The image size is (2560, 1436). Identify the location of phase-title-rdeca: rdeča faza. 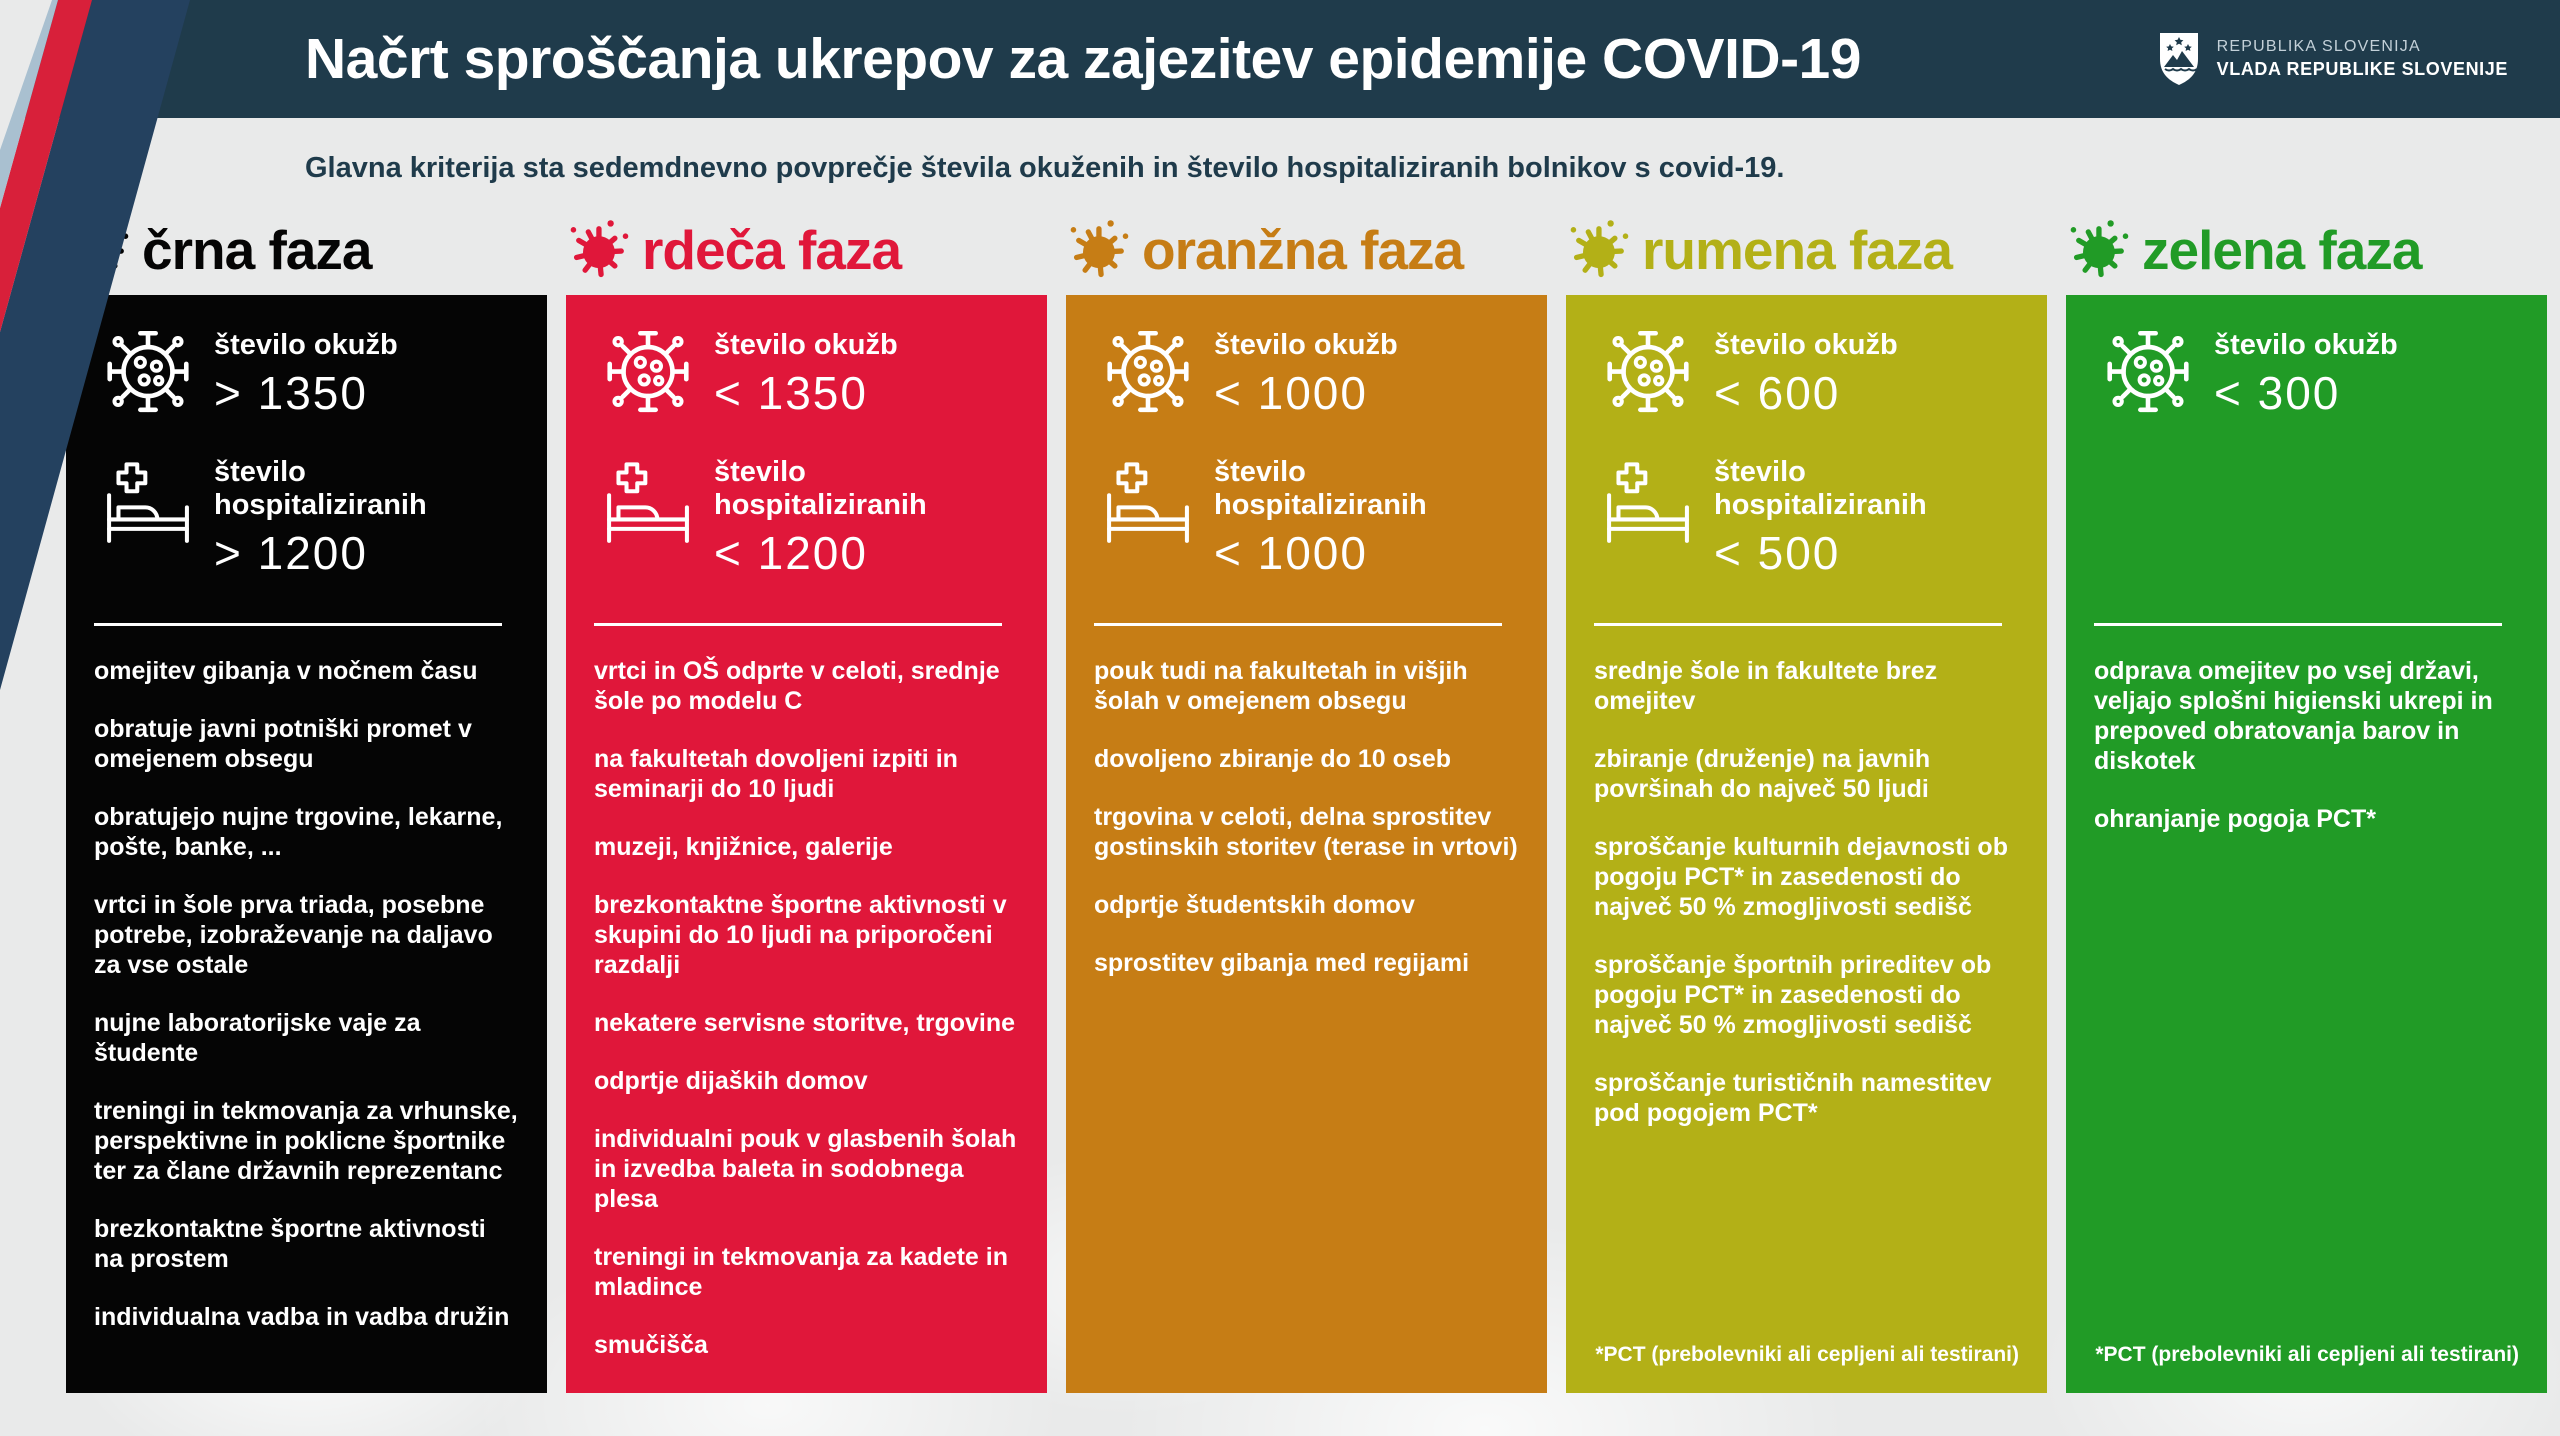
(806, 250).